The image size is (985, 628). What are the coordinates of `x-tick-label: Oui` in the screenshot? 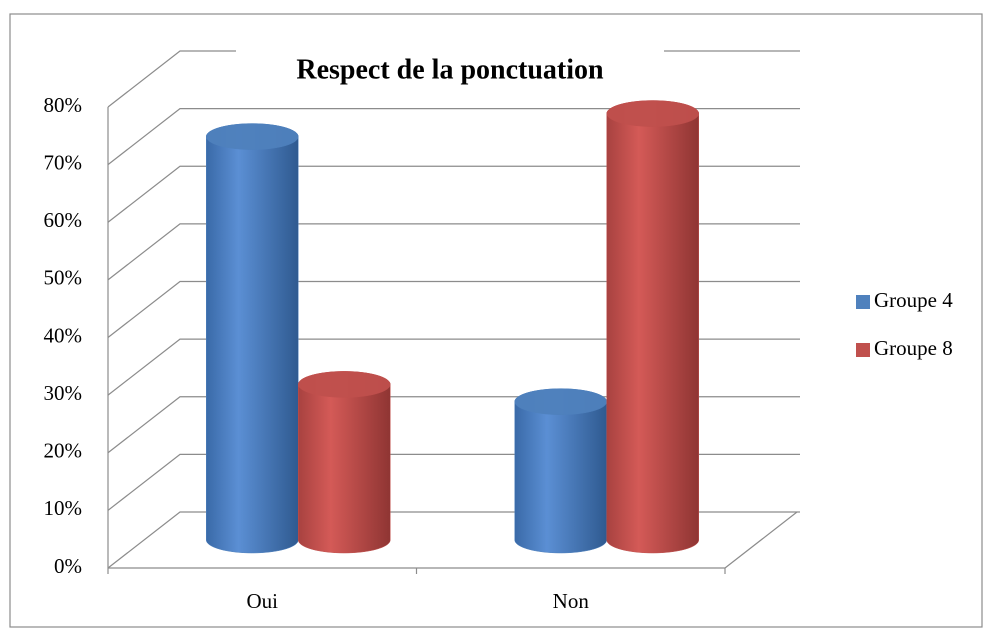 It's located at (263, 601).